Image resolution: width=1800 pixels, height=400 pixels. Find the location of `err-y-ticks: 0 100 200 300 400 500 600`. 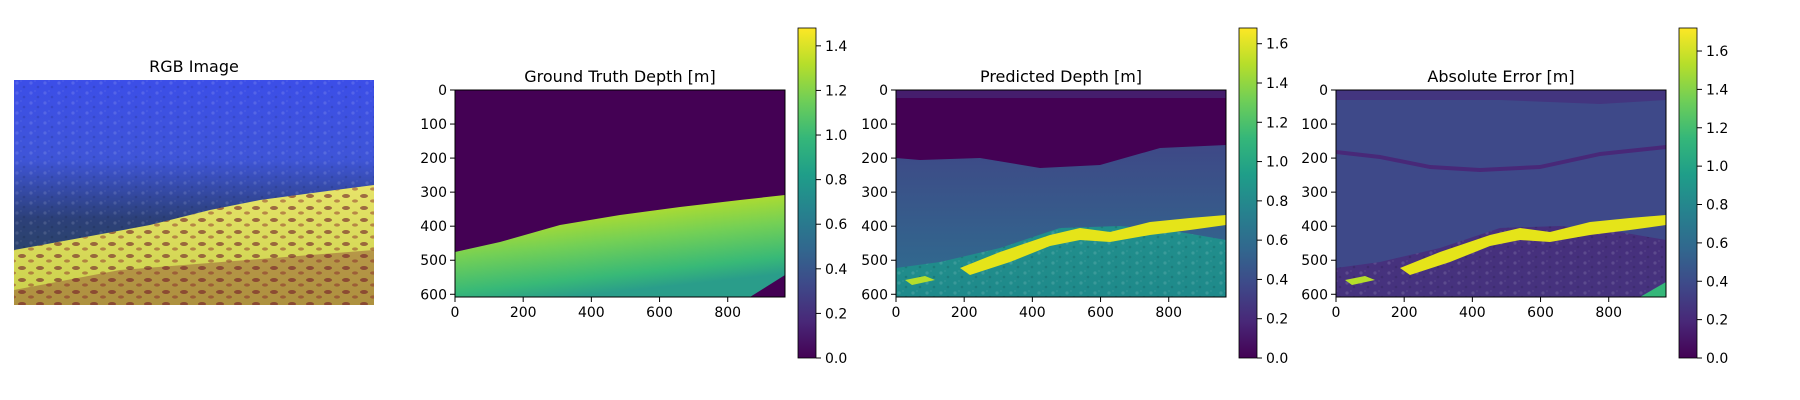

err-y-ticks: 0 100 200 300 400 500 600 is located at coordinates (1318, 193).